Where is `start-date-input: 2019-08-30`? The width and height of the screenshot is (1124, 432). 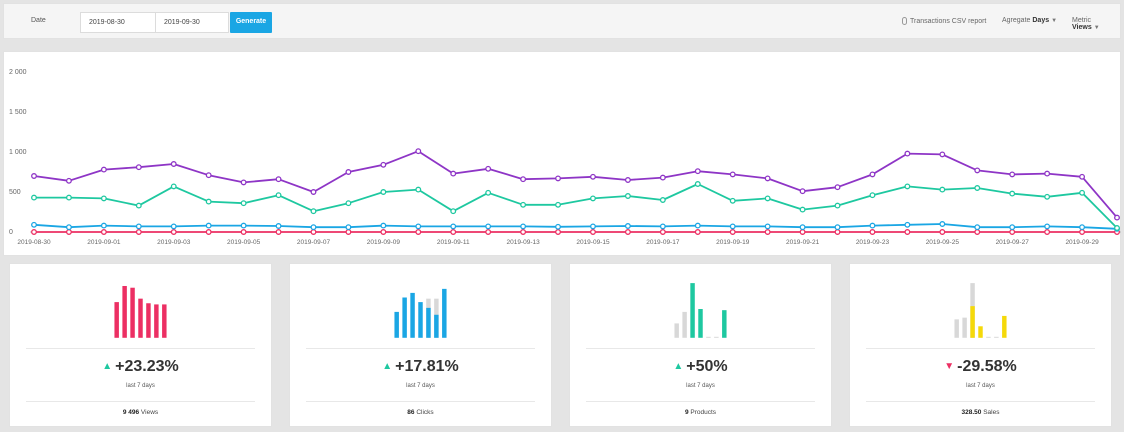
start-date-input: 2019-08-30 is located at coordinates (117, 22).